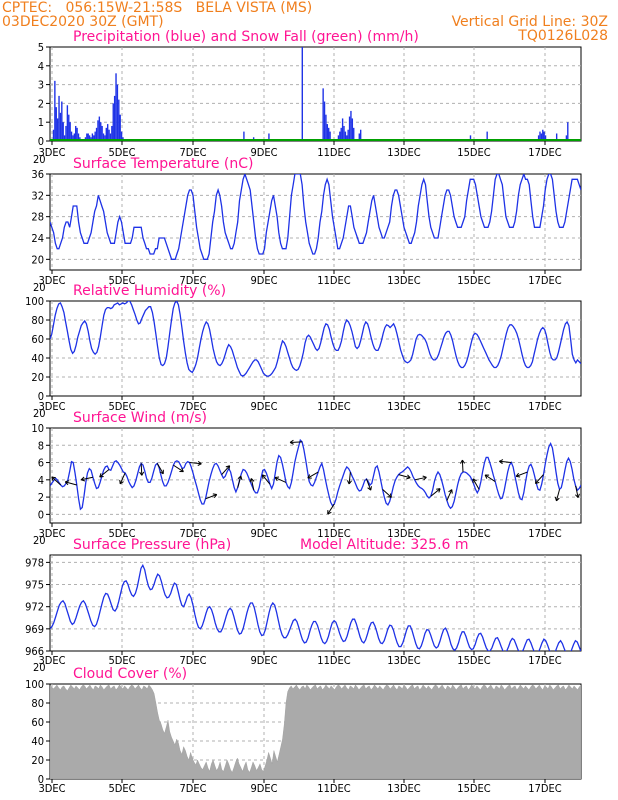  What do you see at coordinates (37, 238) in the screenshot?
I see `y-tick-label: 24` at bounding box center [37, 238].